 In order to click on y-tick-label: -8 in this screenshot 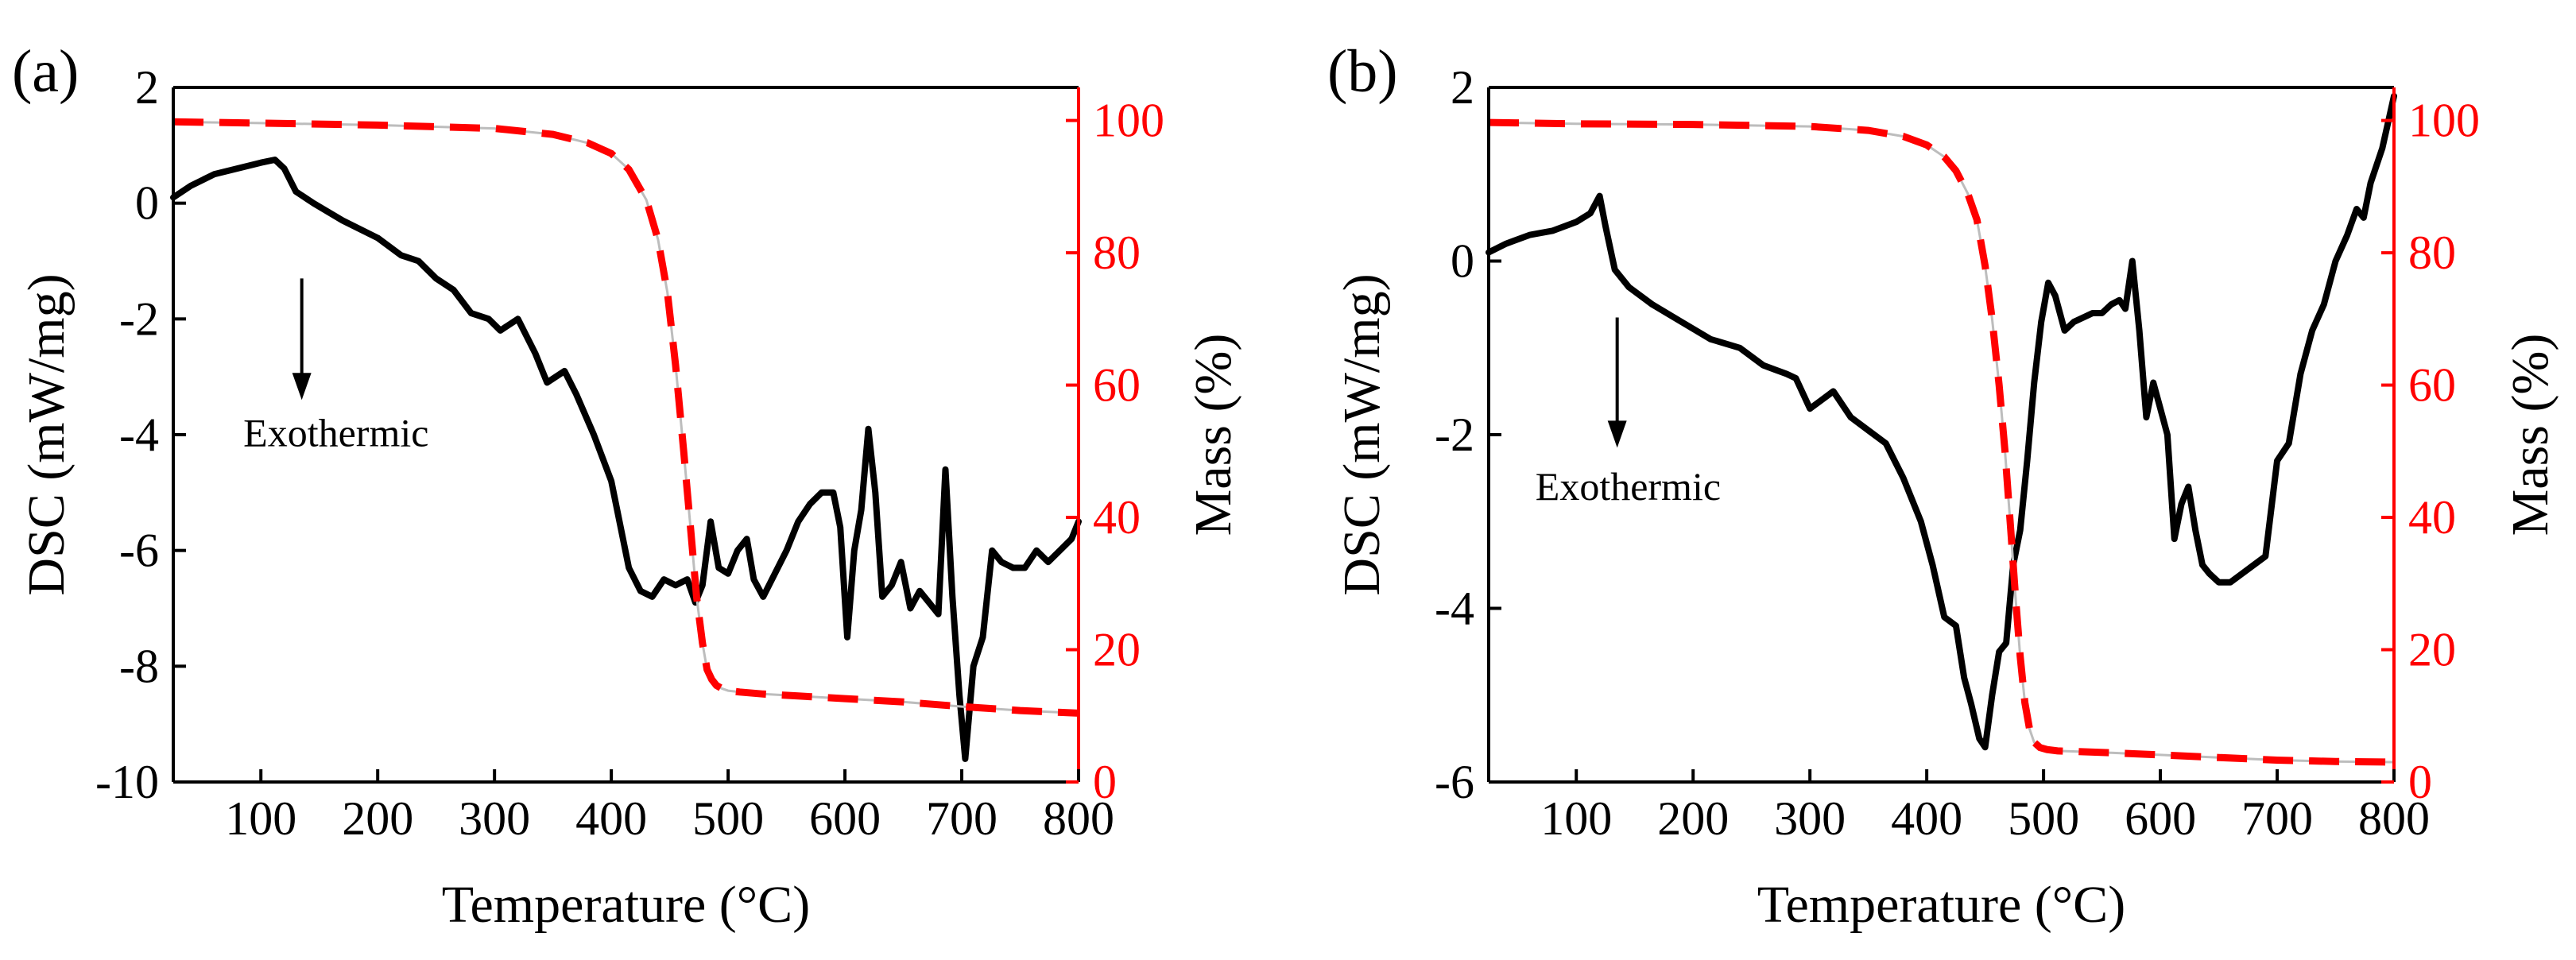, I will do `click(139, 666)`.